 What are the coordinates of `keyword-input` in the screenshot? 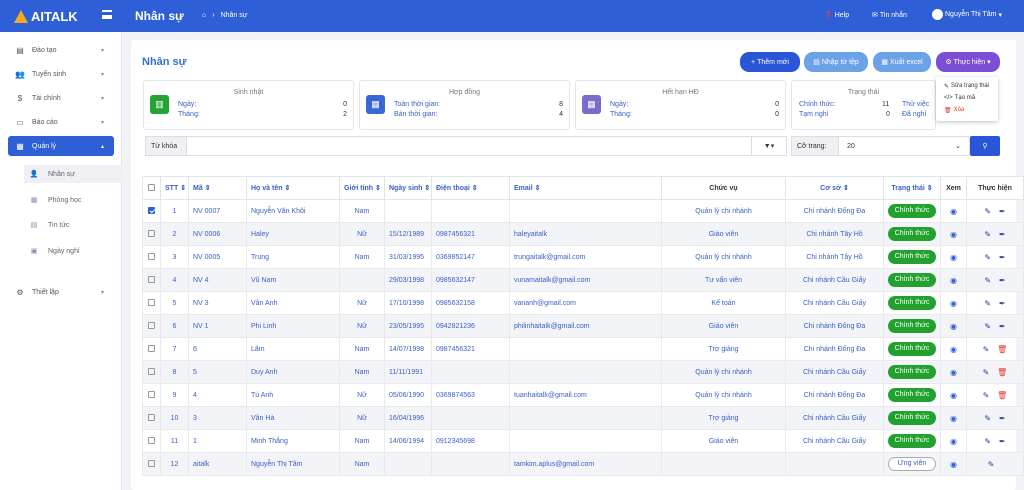 It's located at (469, 146).